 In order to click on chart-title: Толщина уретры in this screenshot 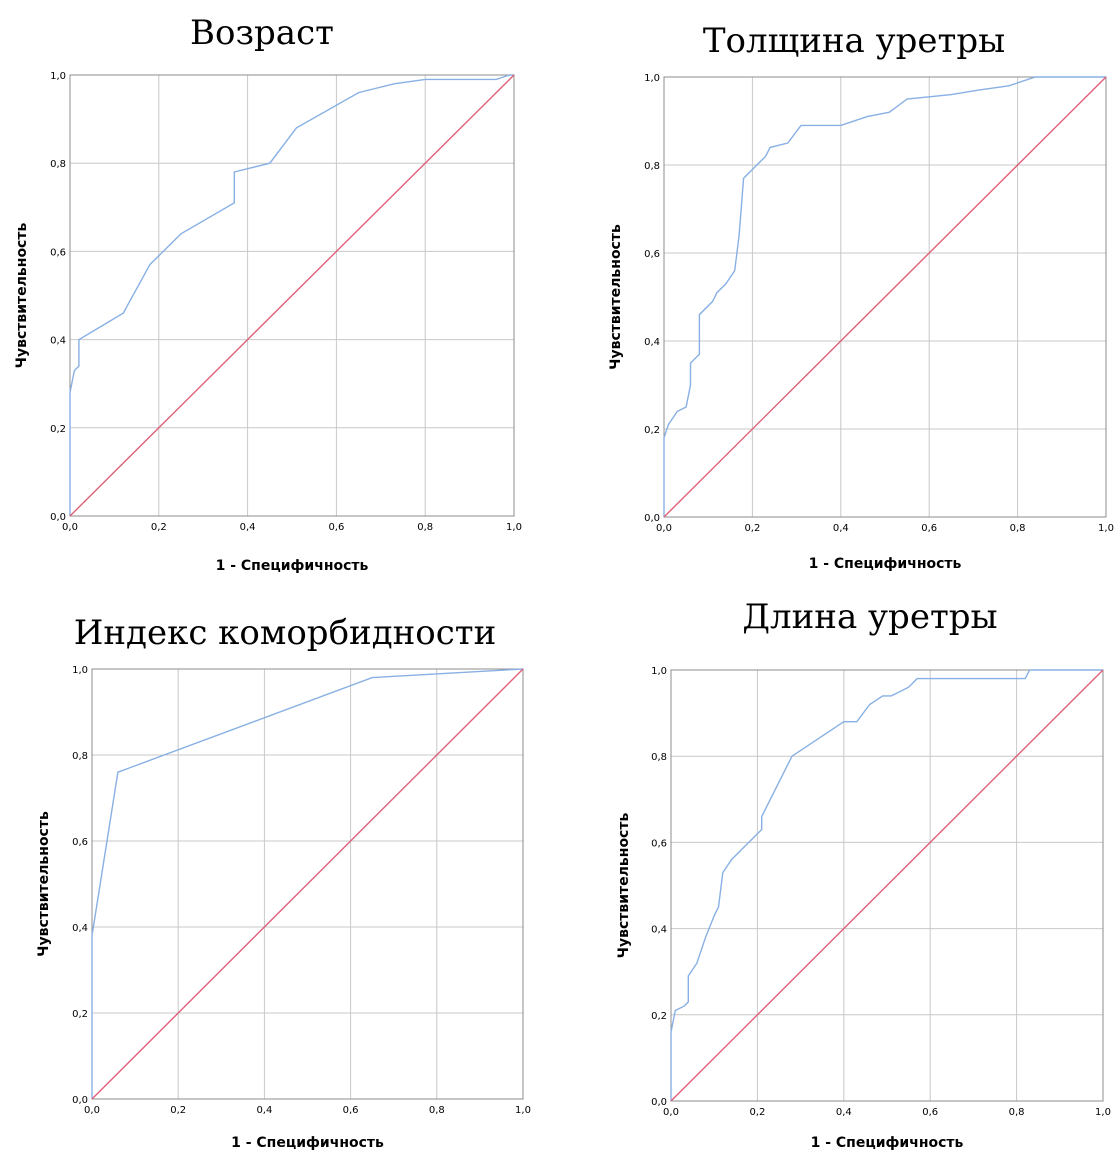, I will do `click(854, 41)`.